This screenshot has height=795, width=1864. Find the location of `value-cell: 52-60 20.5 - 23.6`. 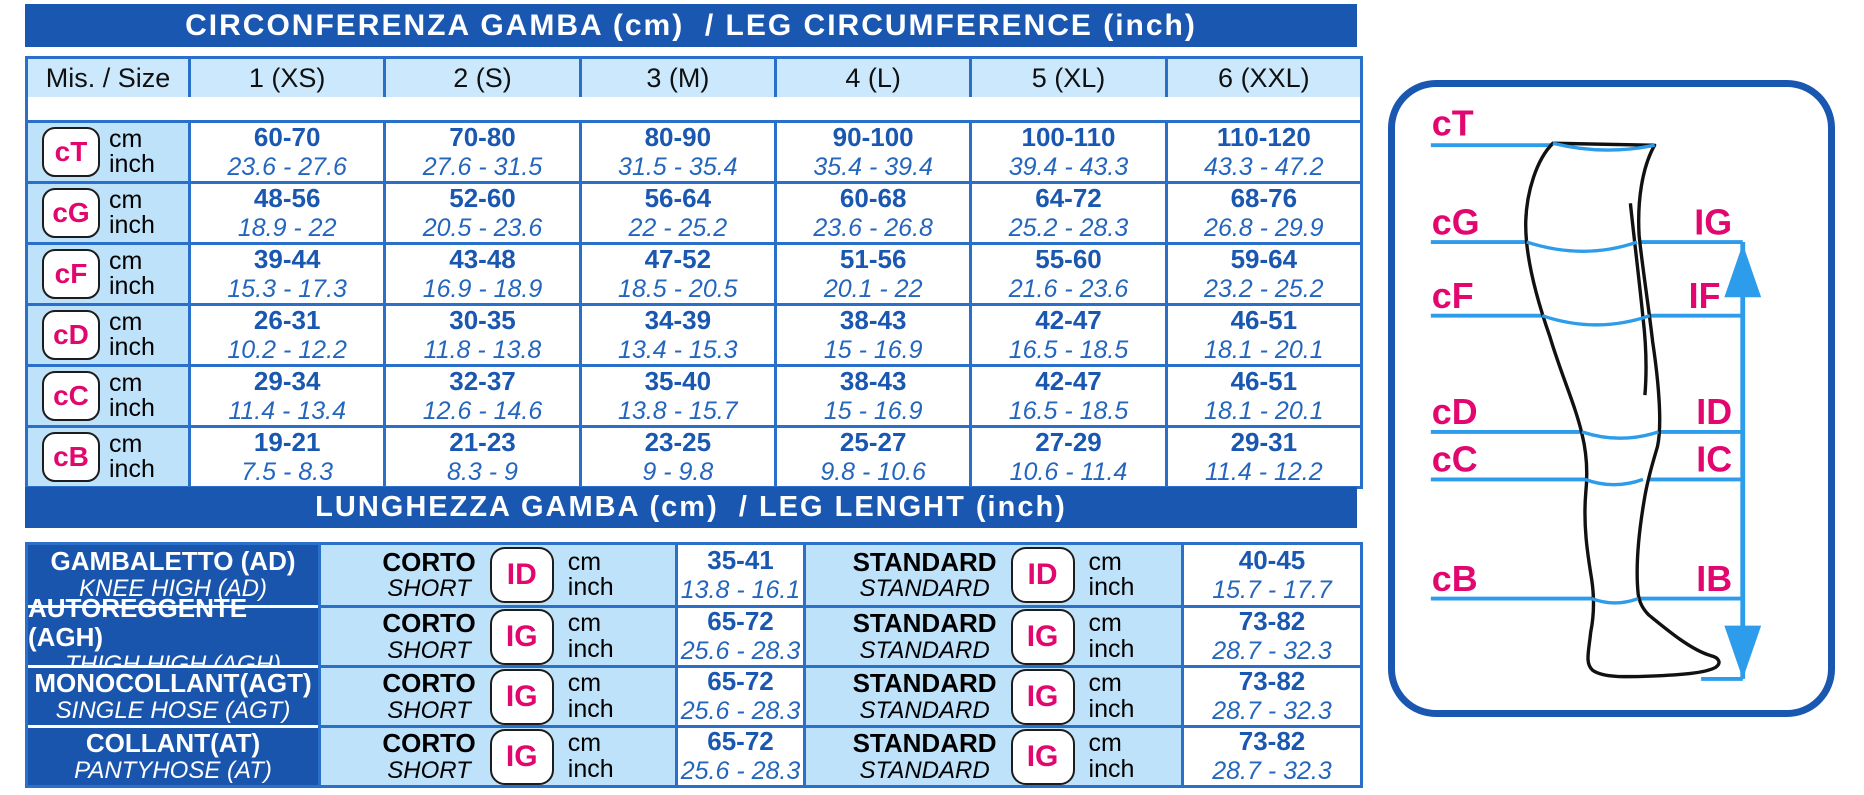

value-cell: 52-60 20.5 - 23.6 is located at coordinates (481, 211).